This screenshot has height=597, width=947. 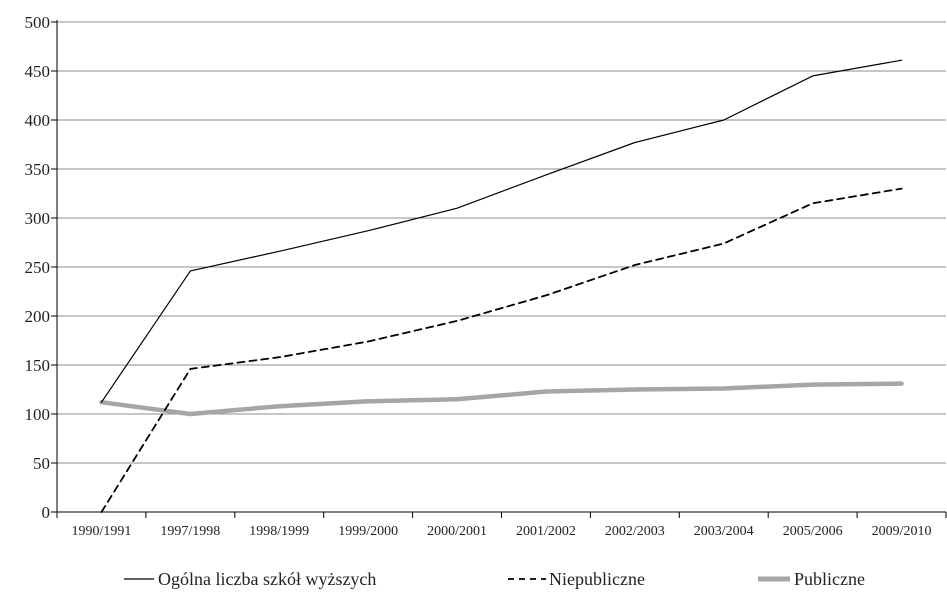 What do you see at coordinates (38, 414) in the screenshot?
I see `y-tick-label: 100` at bounding box center [38, 414].